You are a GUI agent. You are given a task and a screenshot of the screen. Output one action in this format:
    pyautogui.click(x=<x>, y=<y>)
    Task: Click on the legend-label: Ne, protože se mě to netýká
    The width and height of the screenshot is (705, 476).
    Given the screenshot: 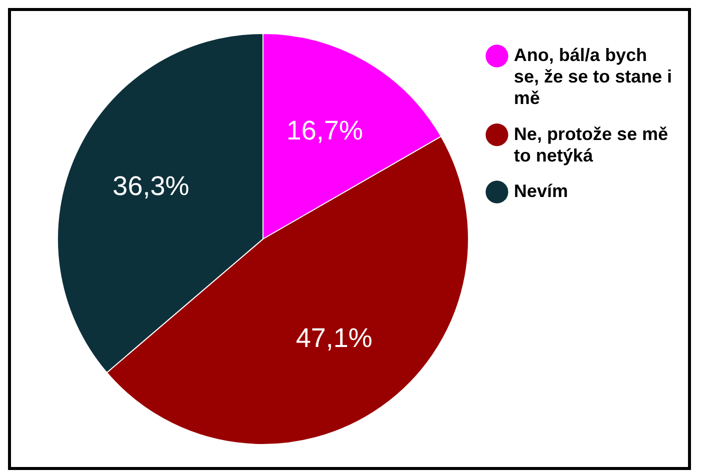 What is the action you would take?
    pyautogui.click(x=591, y=145)
    